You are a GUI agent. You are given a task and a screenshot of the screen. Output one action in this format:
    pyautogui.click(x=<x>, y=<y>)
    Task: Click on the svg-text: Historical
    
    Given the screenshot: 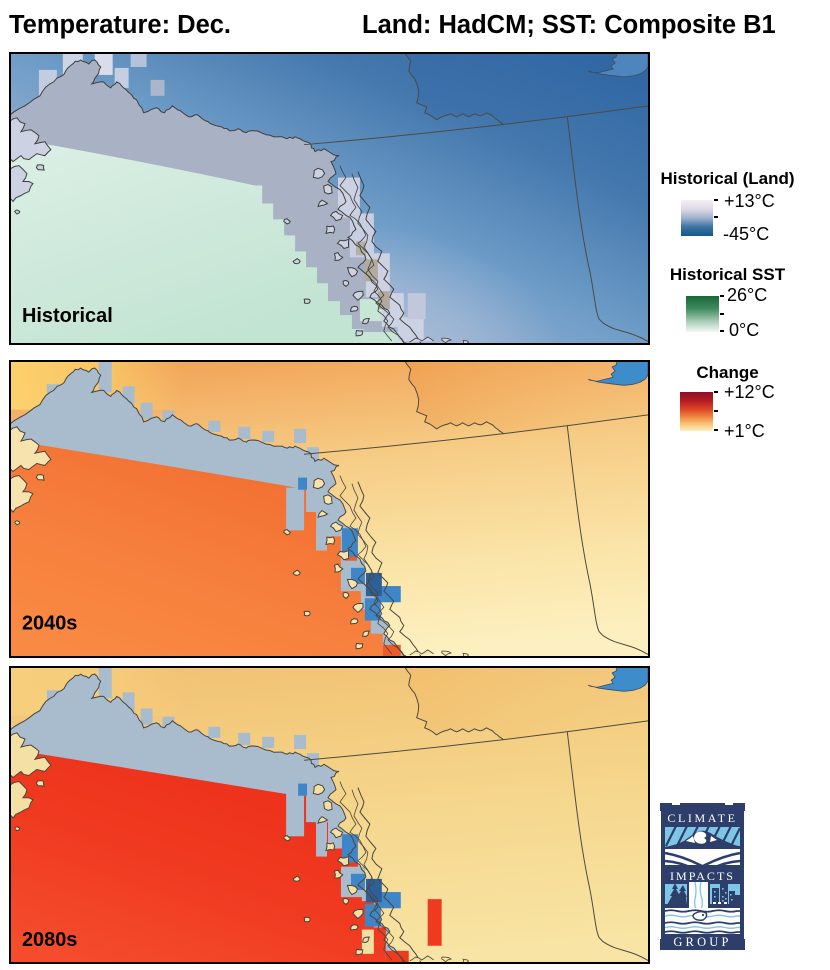 What is the action you would take?
    pyautogui.click(x=67, y=316)
    